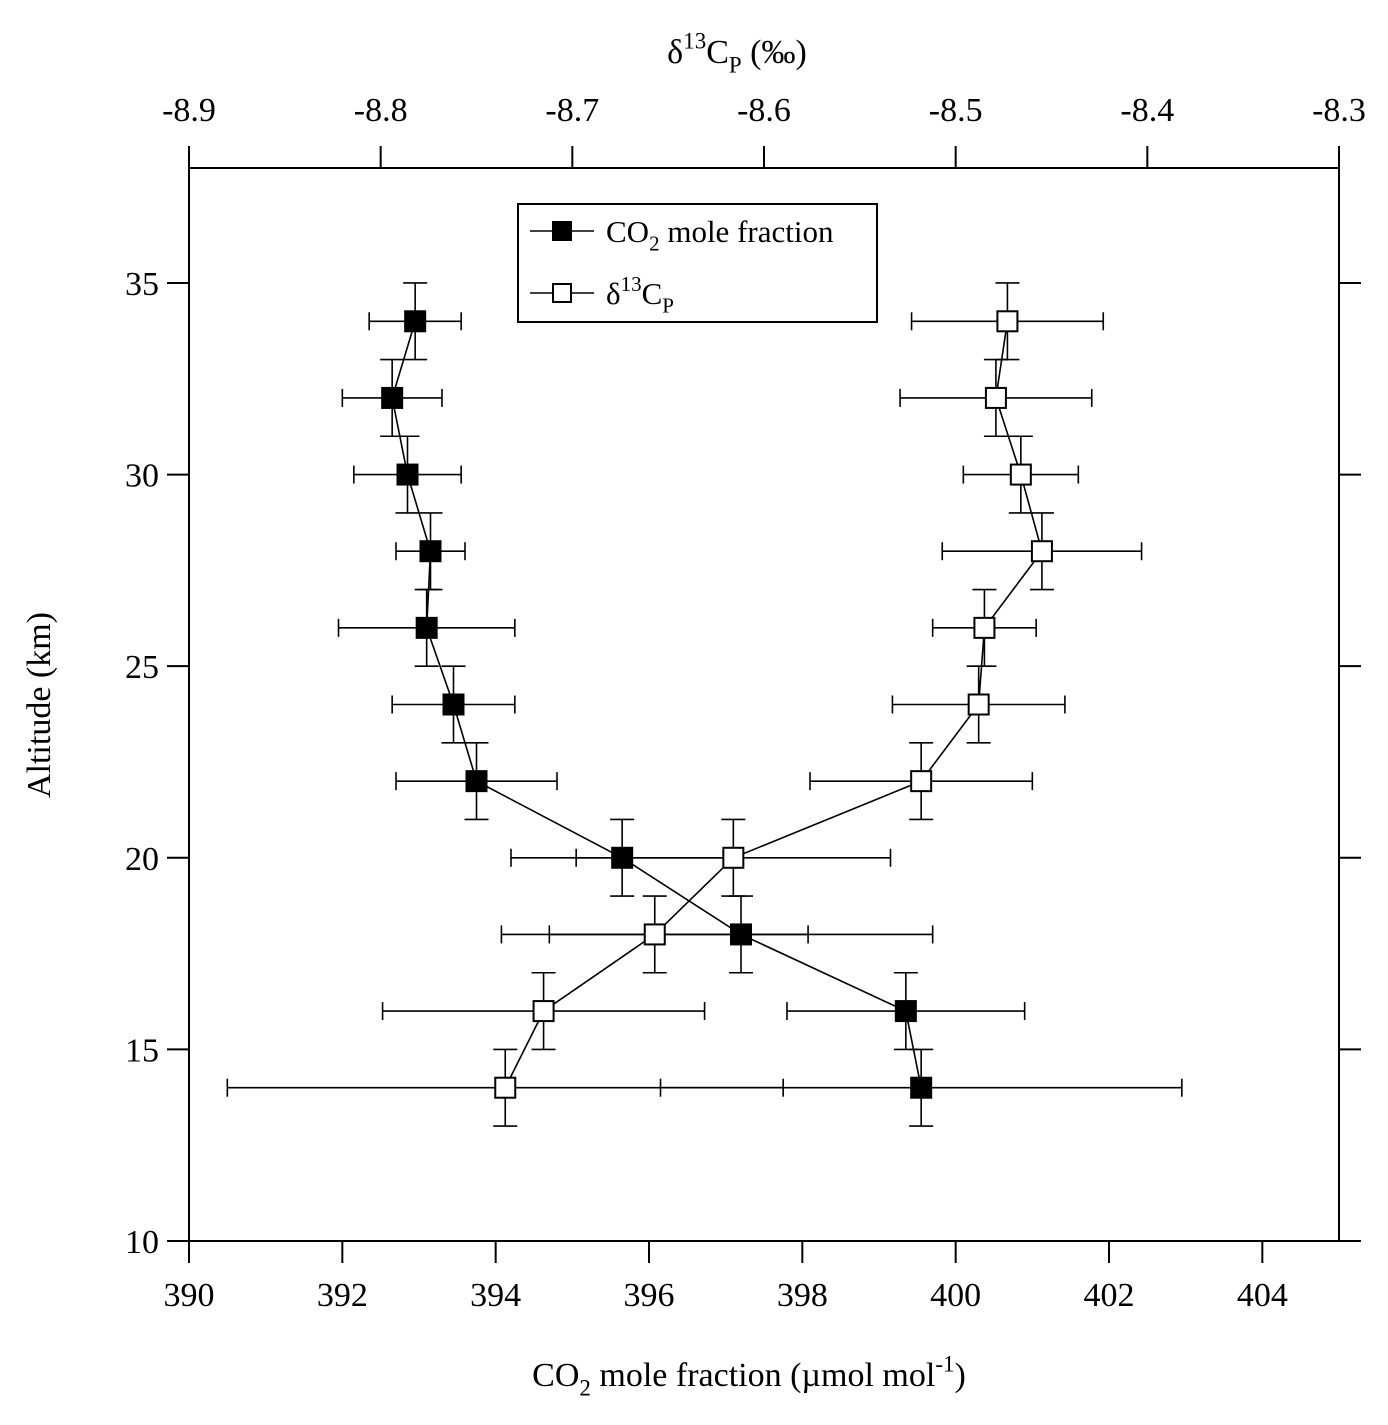 This screenshot has width=1388, height=1425. What do you see at coordinates (675, 52) in the screenshot?
I see `top-axis-title-part-0: δ` at bounding box center [675, 52].